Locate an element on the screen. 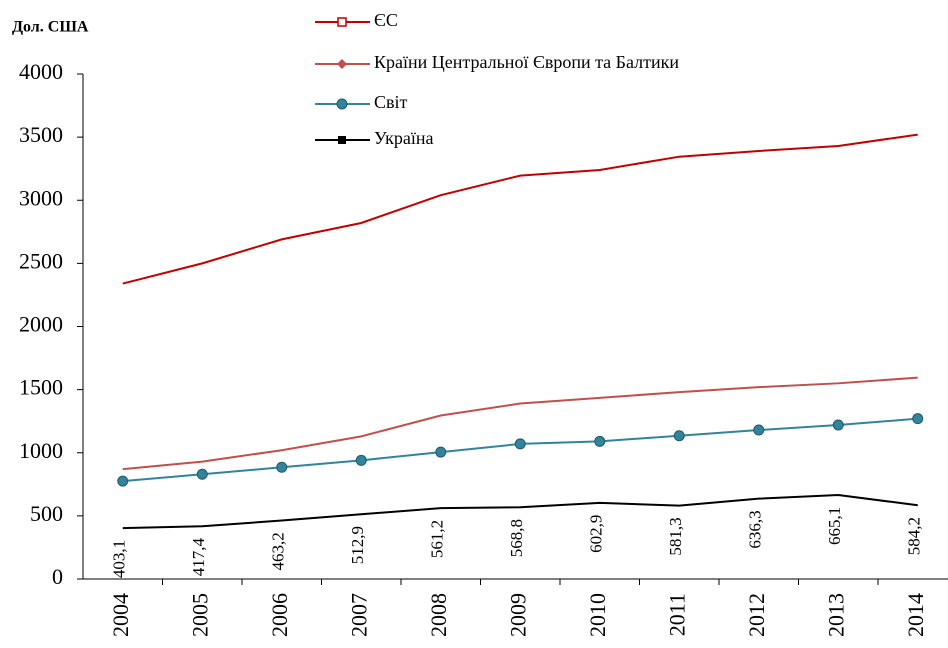  data-label: 463,2 is located at coordinates (278, 551).